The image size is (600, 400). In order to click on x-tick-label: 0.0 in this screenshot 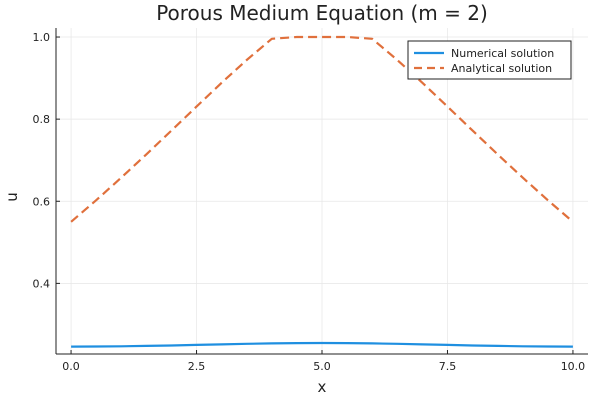, I will do `click(71, 366)`.